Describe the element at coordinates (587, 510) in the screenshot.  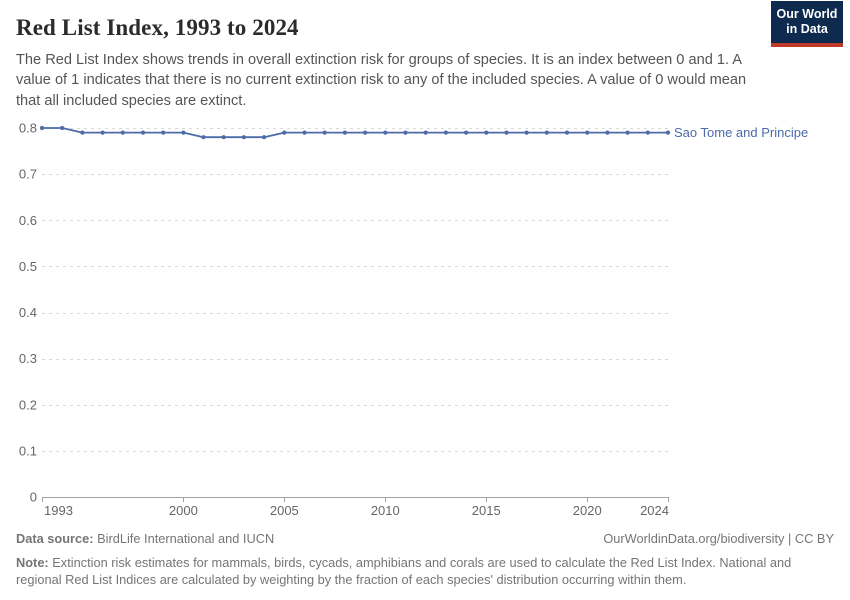
I see `x-tick-label: 2020` at that location.